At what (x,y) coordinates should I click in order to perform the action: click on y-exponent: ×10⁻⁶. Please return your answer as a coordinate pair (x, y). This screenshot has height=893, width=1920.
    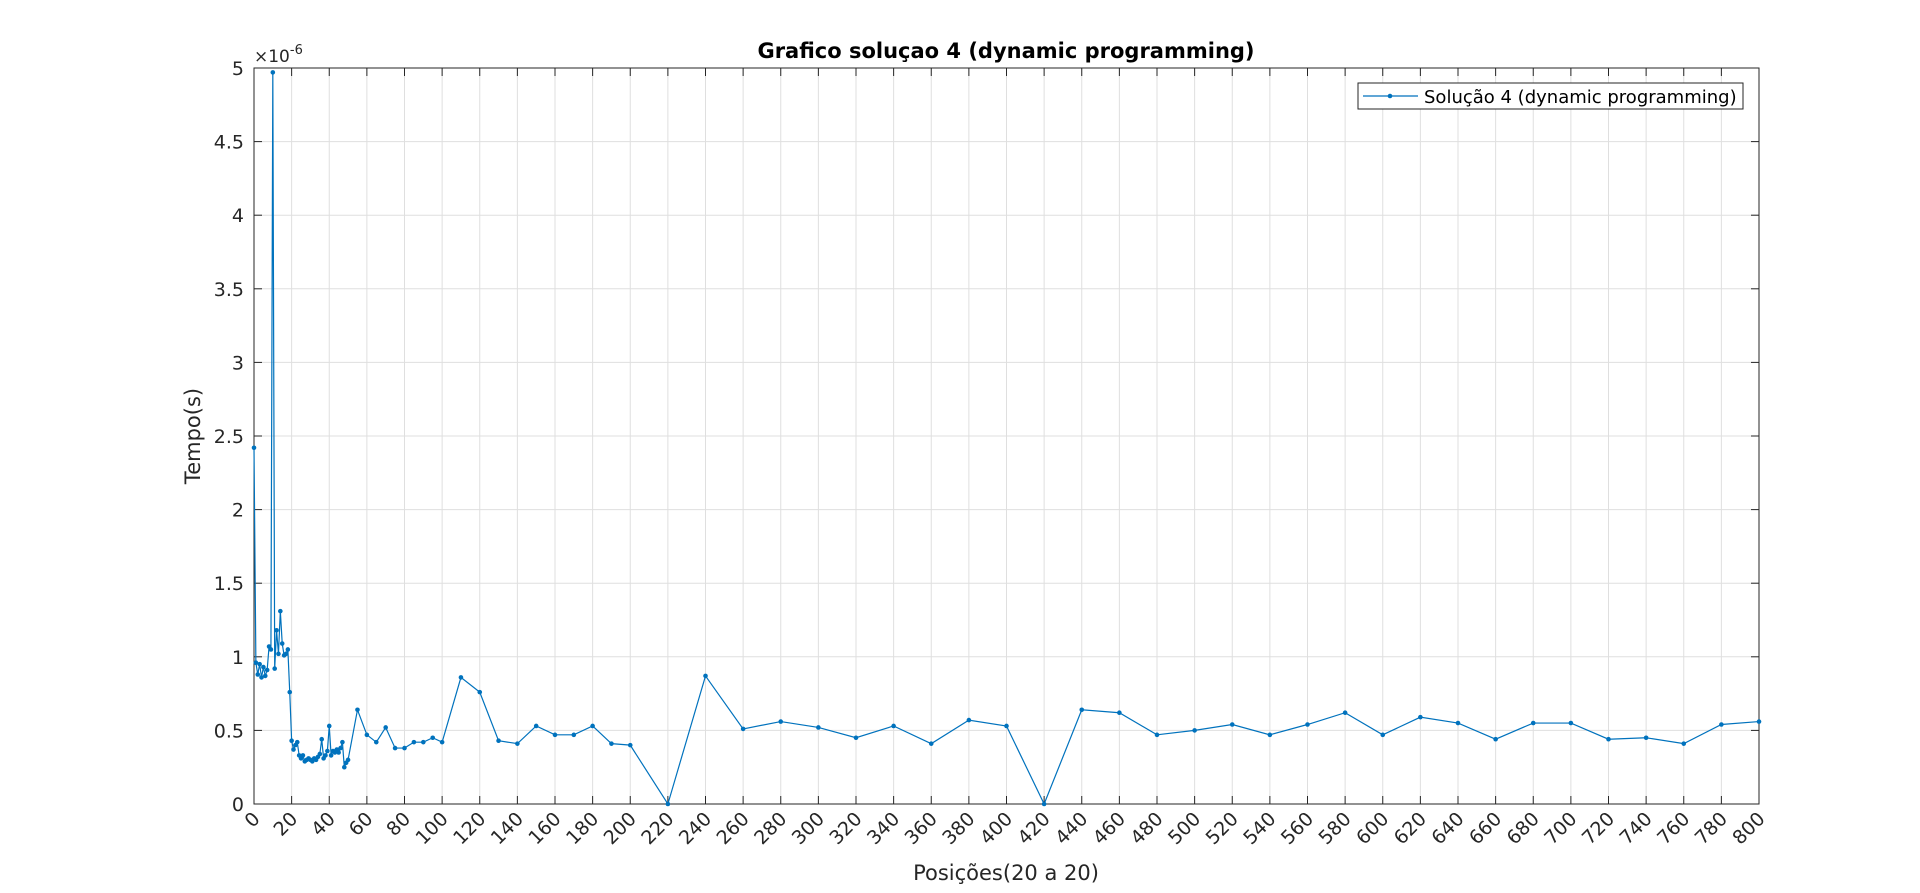
    Looking at the image, I should click on (278, 55).